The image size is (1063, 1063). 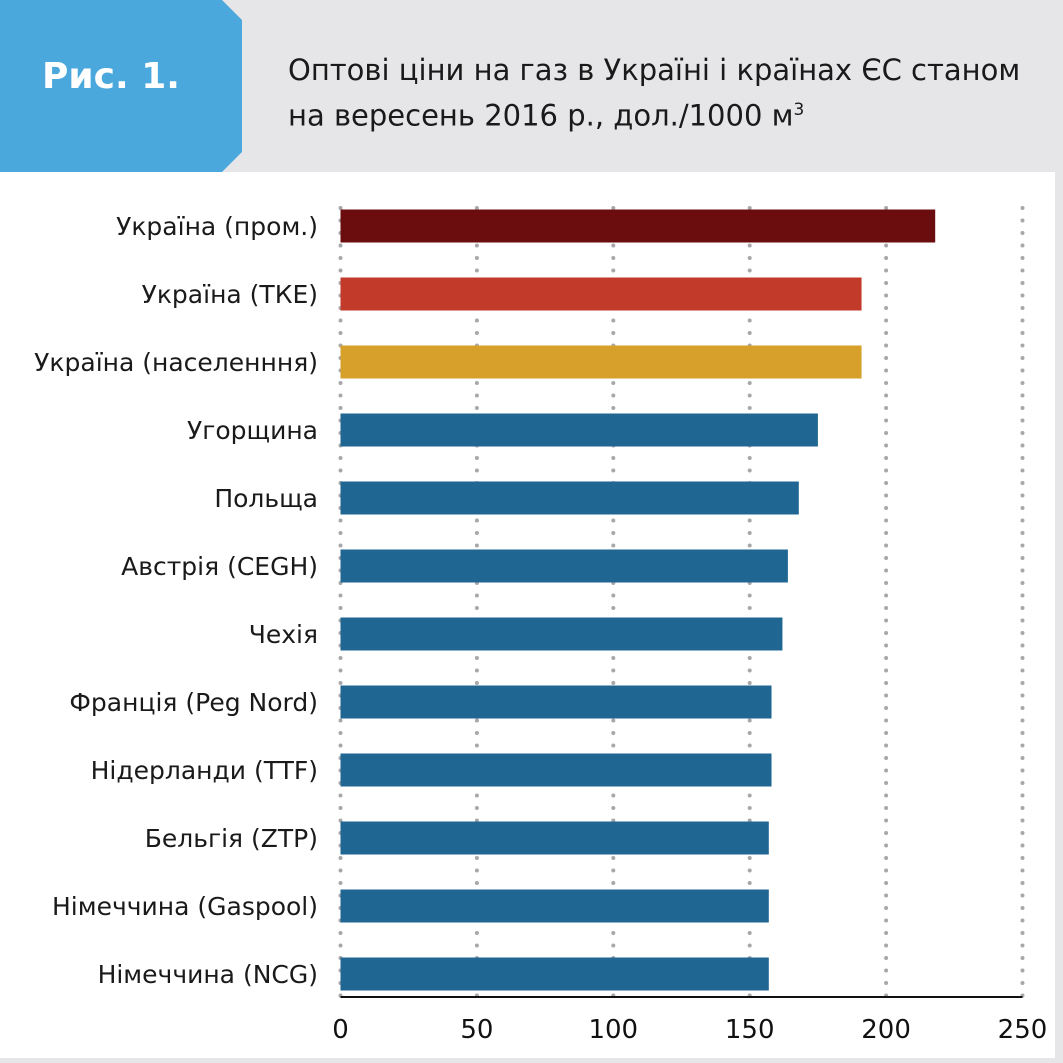 I want to click on category-label: Нідерланди (TTF), so click(x=204, y=770).